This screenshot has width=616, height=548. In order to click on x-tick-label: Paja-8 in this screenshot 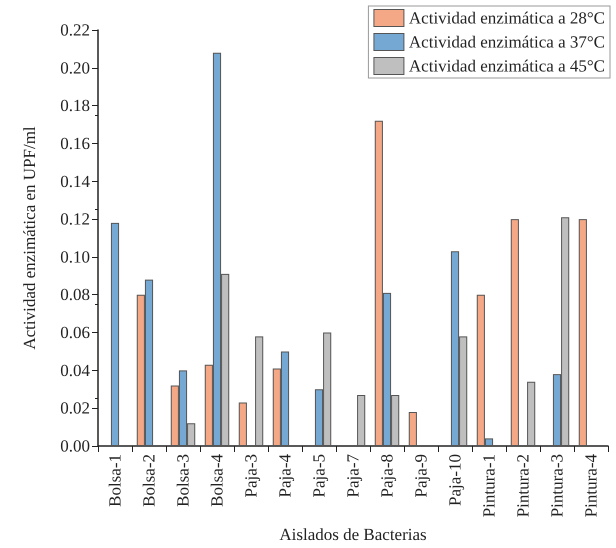, I will do `click(387, 476)`.